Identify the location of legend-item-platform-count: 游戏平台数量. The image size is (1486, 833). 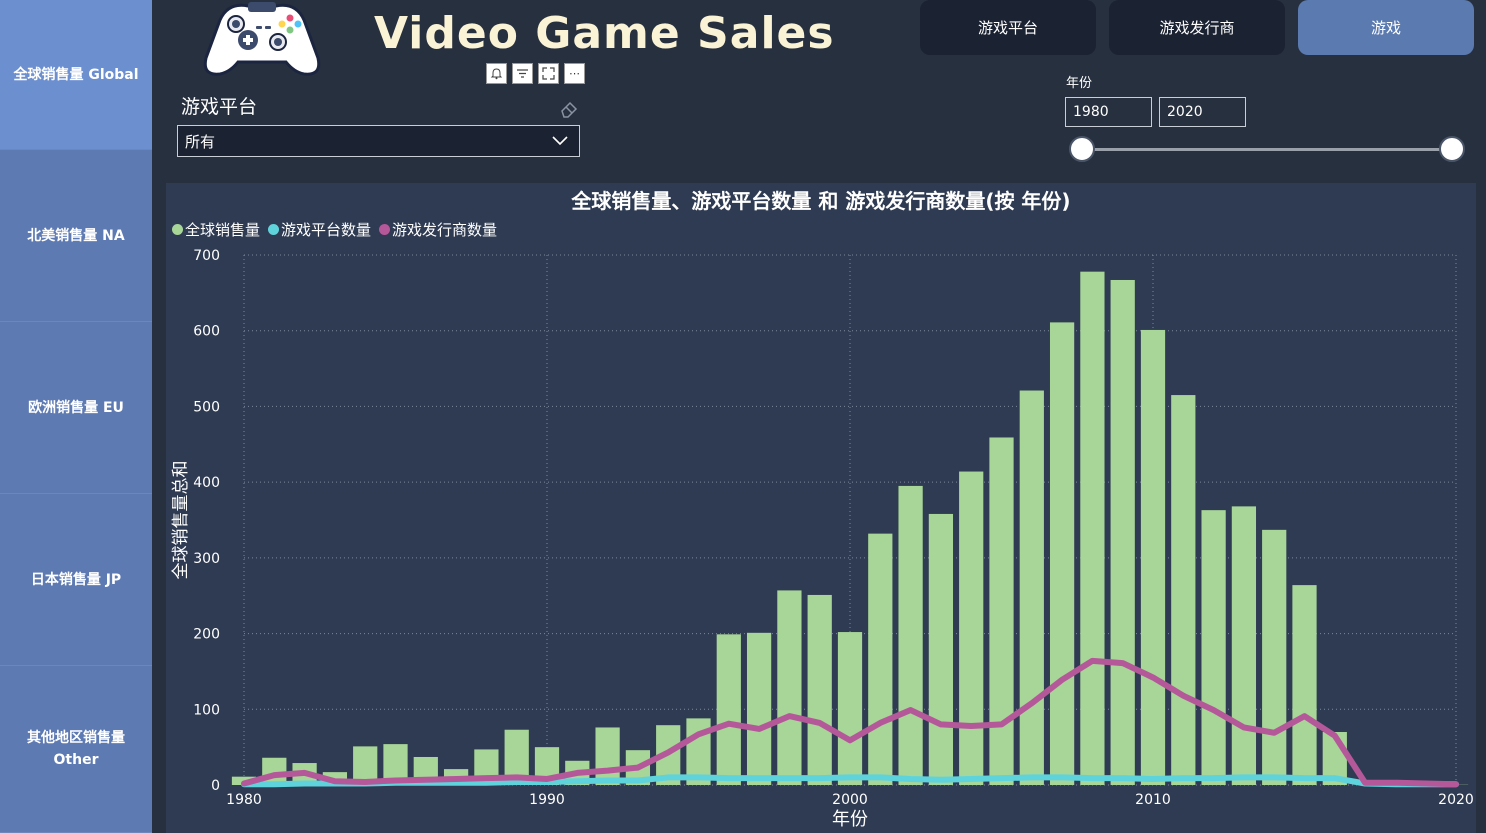
(319, 229).